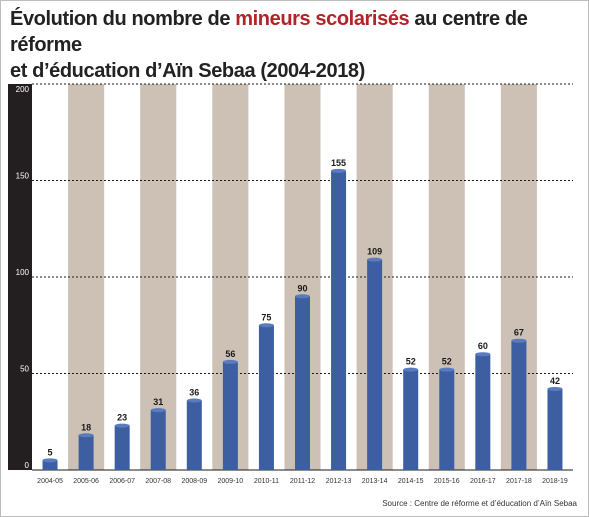  Describe the element at coordinates (339, 481) in the screenshot. I see `x-tick-label: 2012-13` at that location.